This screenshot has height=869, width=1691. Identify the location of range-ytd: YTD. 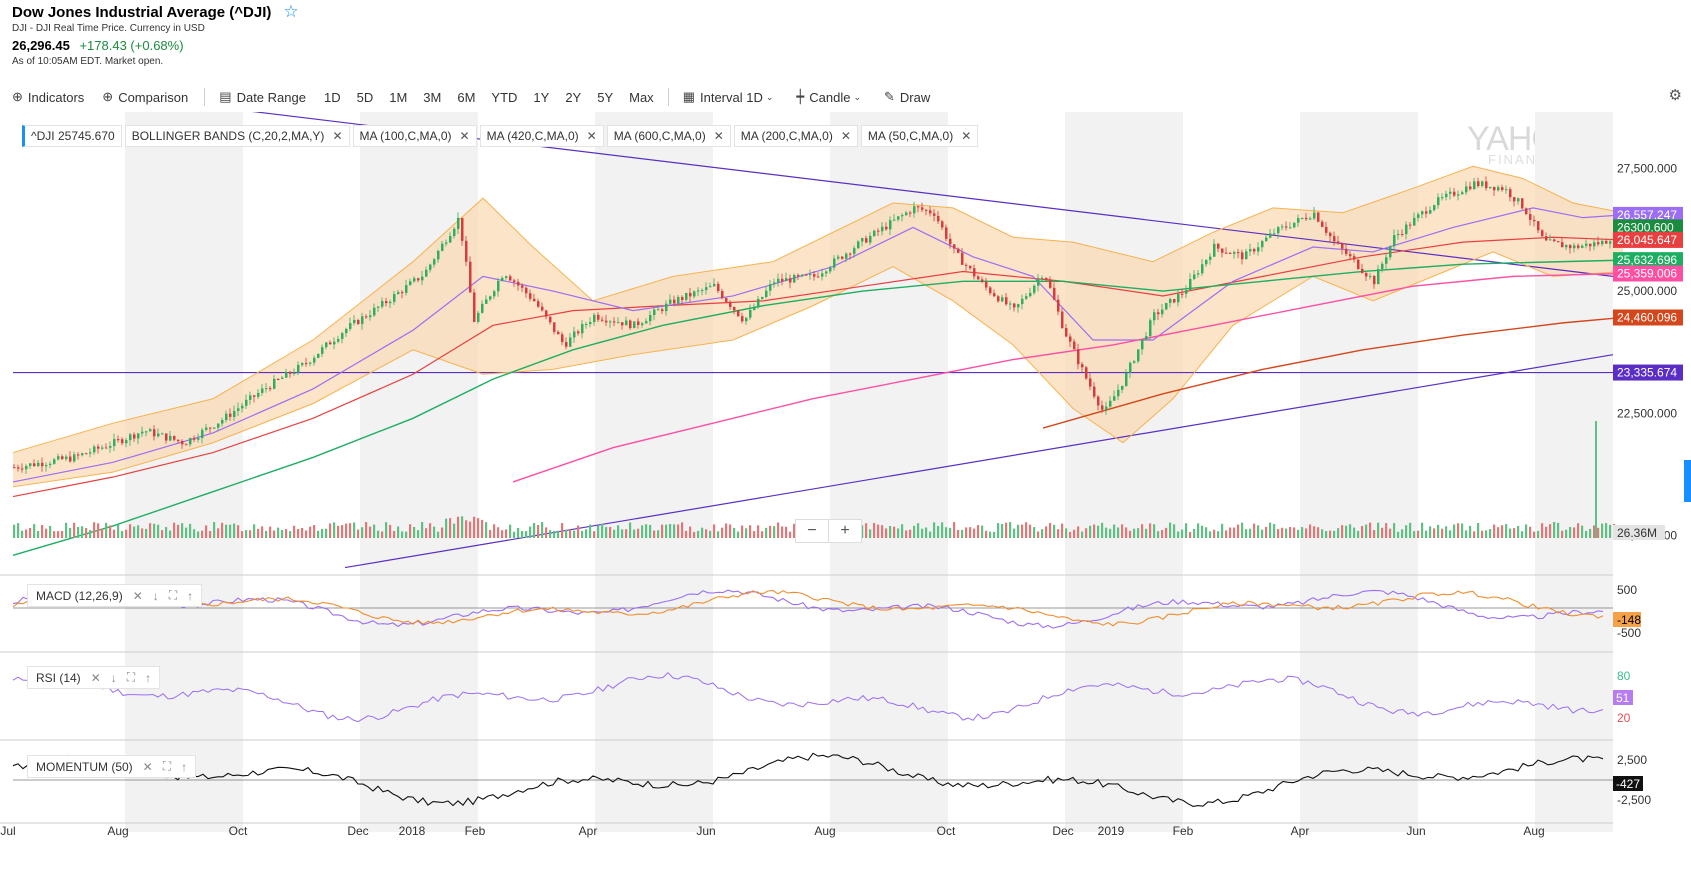
(504, 97).